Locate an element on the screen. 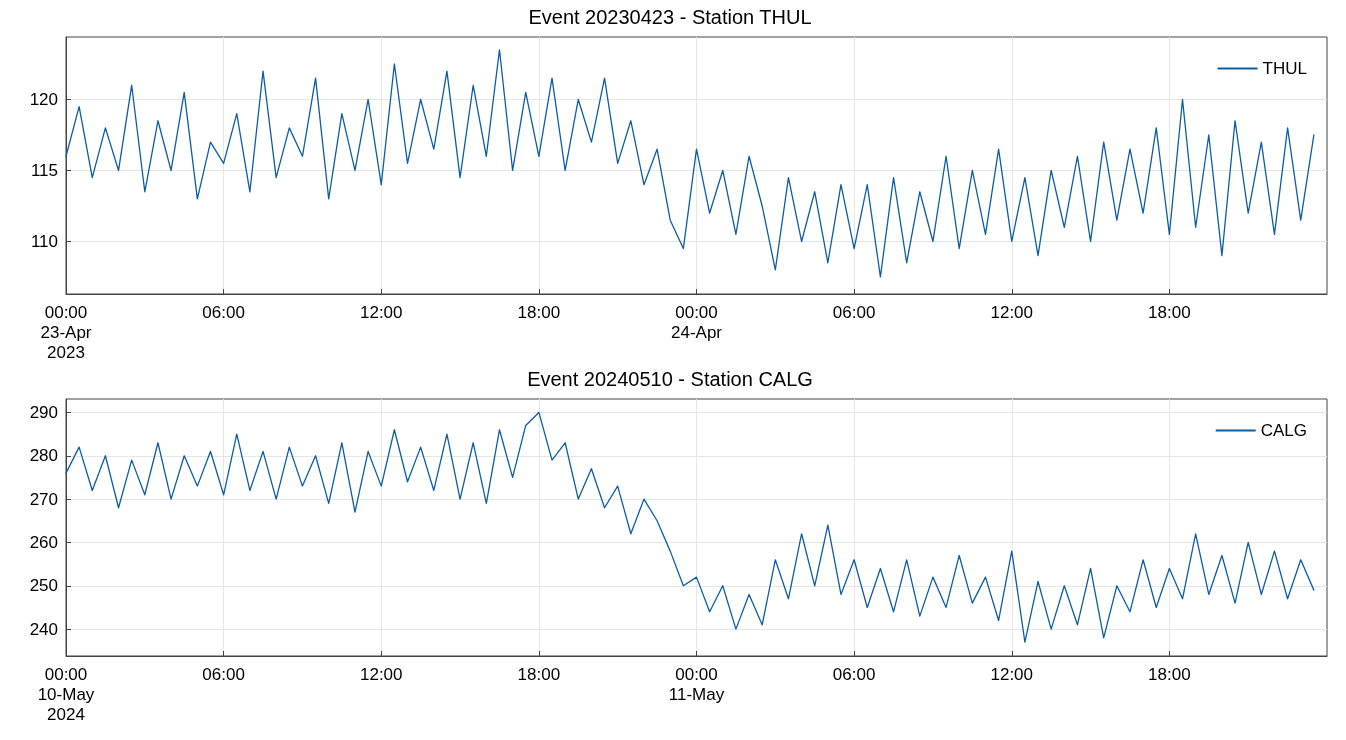 Image resolution: width=1346 pixels, height=740 pixels. y-tick-label: 250 is located at coordinates (43, 586).